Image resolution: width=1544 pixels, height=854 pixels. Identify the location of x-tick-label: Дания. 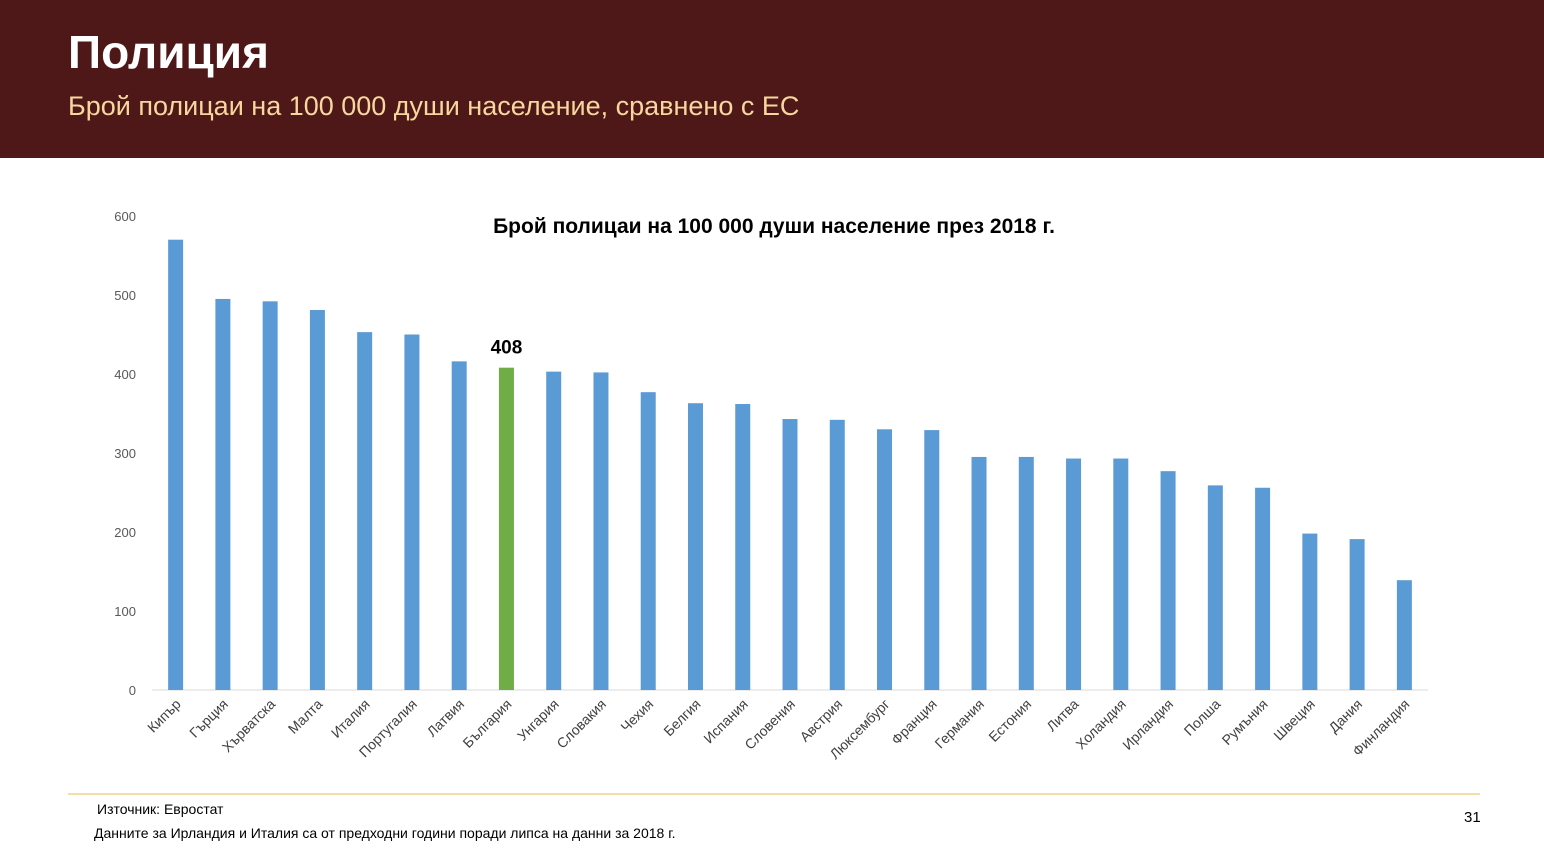
(1345, 716).